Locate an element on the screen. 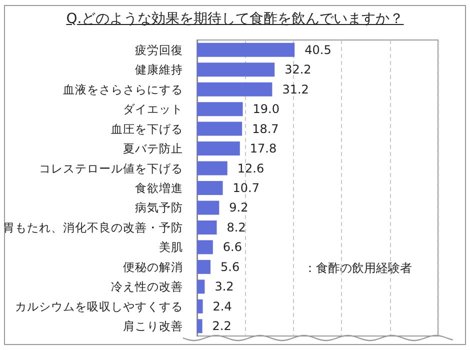 This screenshot has height=350, width=470. data-label: 10.7 is located at coordinates (246, 188).